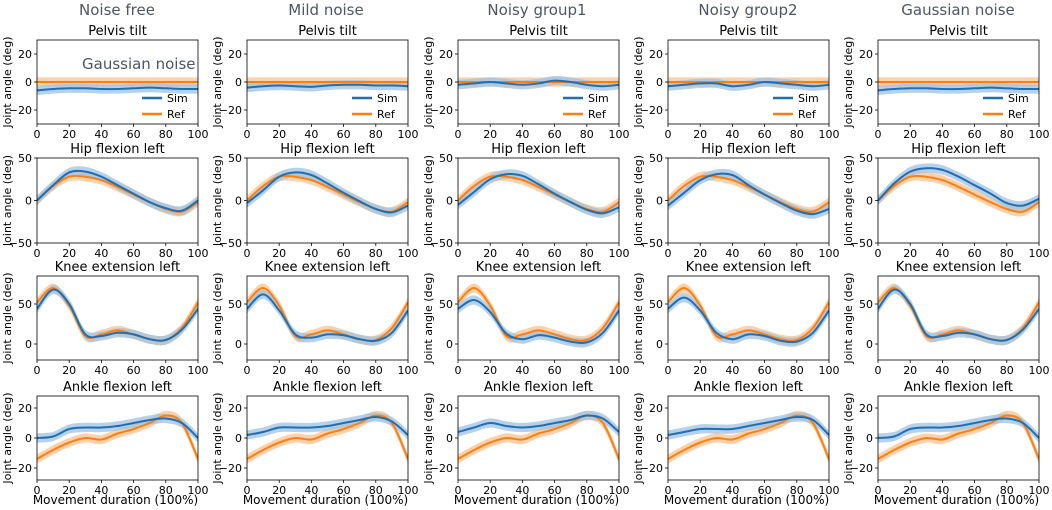 This screenshot has width=1052, height=510. What do you see at coordinates (327, 192) in the screenshot?
I see `sim-band` at bounding box center [327, 192].